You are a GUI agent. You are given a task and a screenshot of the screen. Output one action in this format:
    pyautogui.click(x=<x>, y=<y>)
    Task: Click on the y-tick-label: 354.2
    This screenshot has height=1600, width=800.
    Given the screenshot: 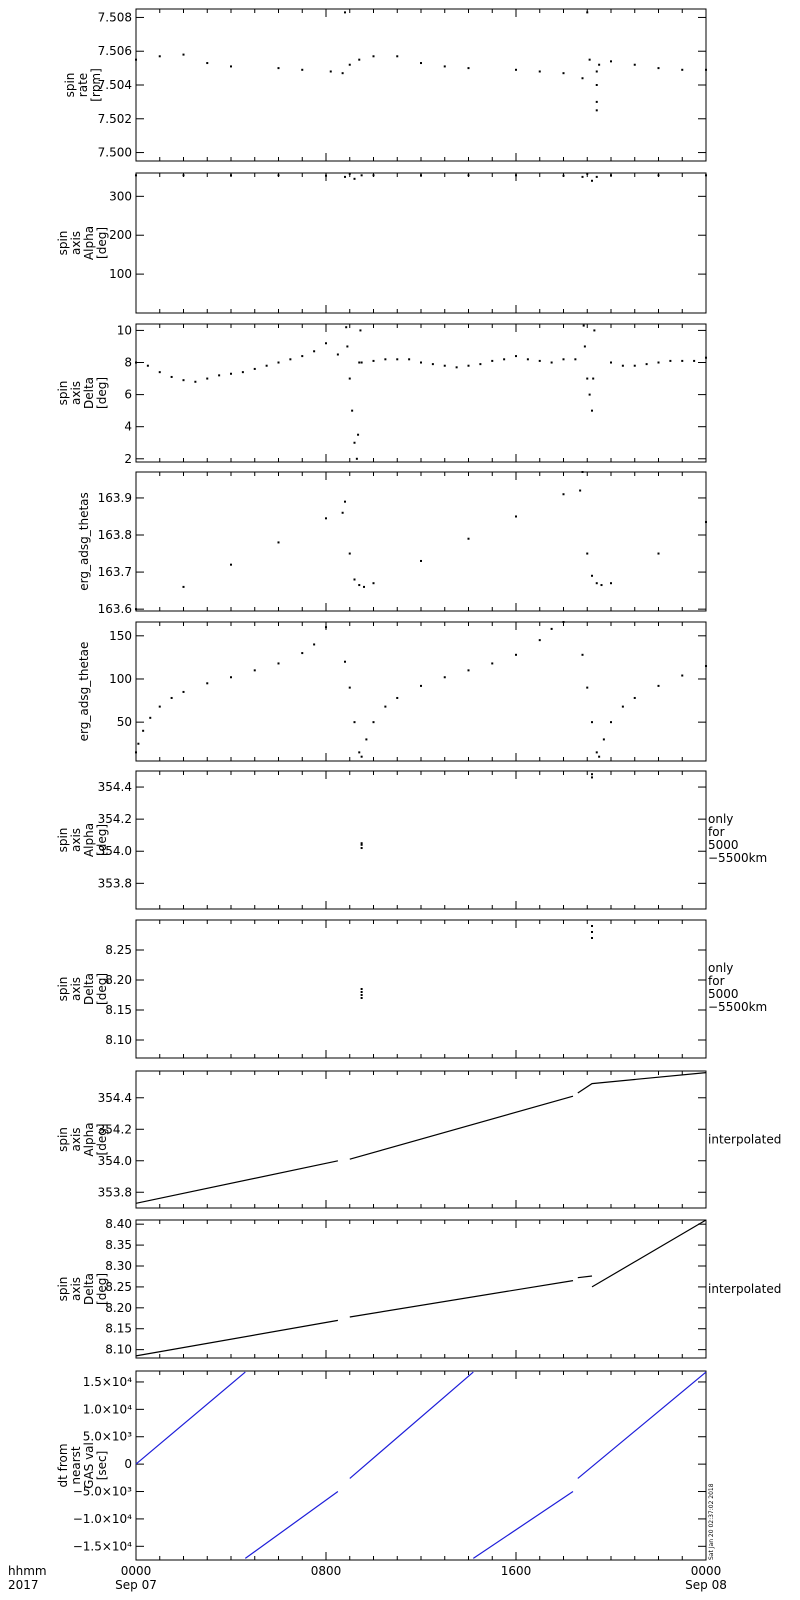 What is the action you would take?
    pyautogui.click(x=115, y=819)
    